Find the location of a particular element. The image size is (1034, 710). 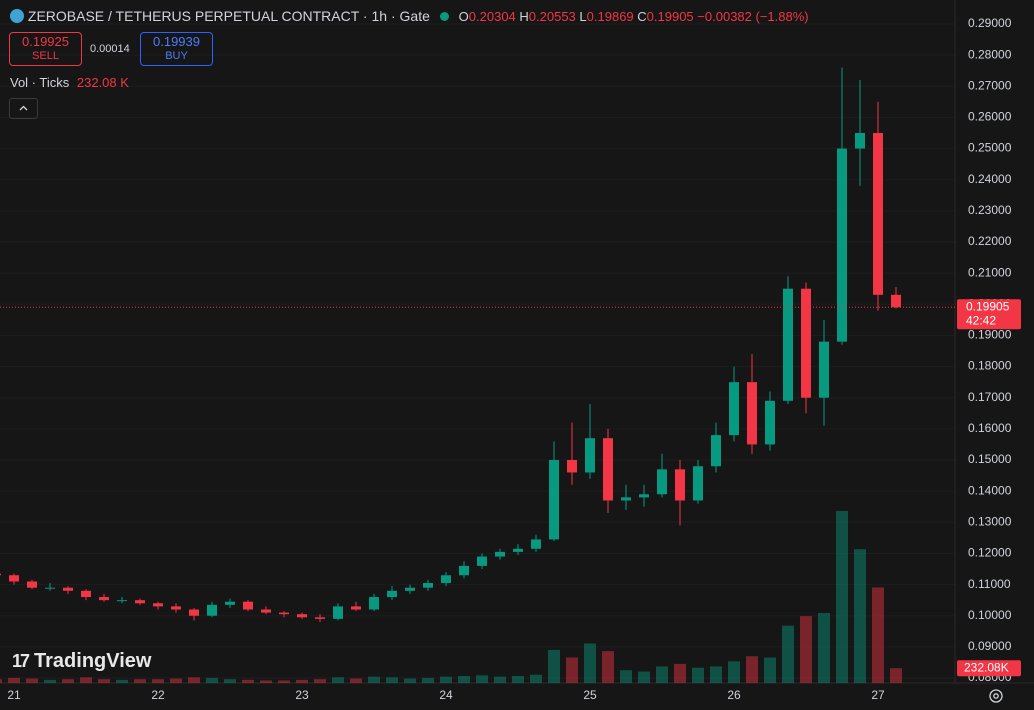

y-tick-label: 0.19000 is located at coordinates (990, 335).